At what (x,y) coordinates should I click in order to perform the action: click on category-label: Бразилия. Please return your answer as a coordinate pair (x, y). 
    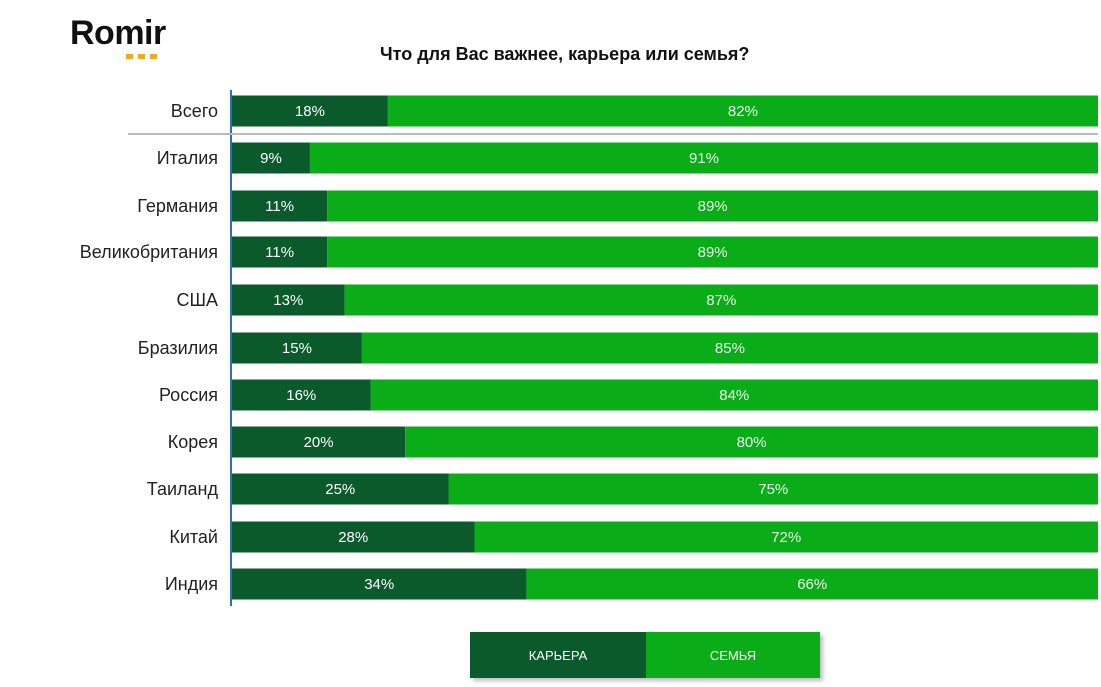
    Looking at the image, I should click on (178, 348).